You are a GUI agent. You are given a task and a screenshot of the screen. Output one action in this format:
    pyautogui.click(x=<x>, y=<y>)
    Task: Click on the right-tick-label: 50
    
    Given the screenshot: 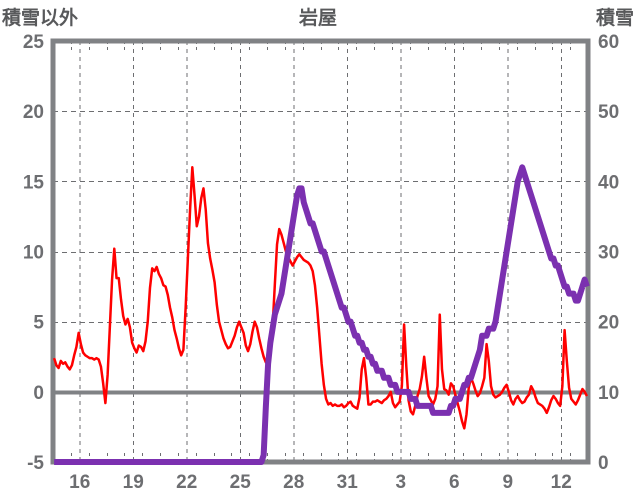 What is the action you would take?
    pyautogui.click(x=608, y=112)
    